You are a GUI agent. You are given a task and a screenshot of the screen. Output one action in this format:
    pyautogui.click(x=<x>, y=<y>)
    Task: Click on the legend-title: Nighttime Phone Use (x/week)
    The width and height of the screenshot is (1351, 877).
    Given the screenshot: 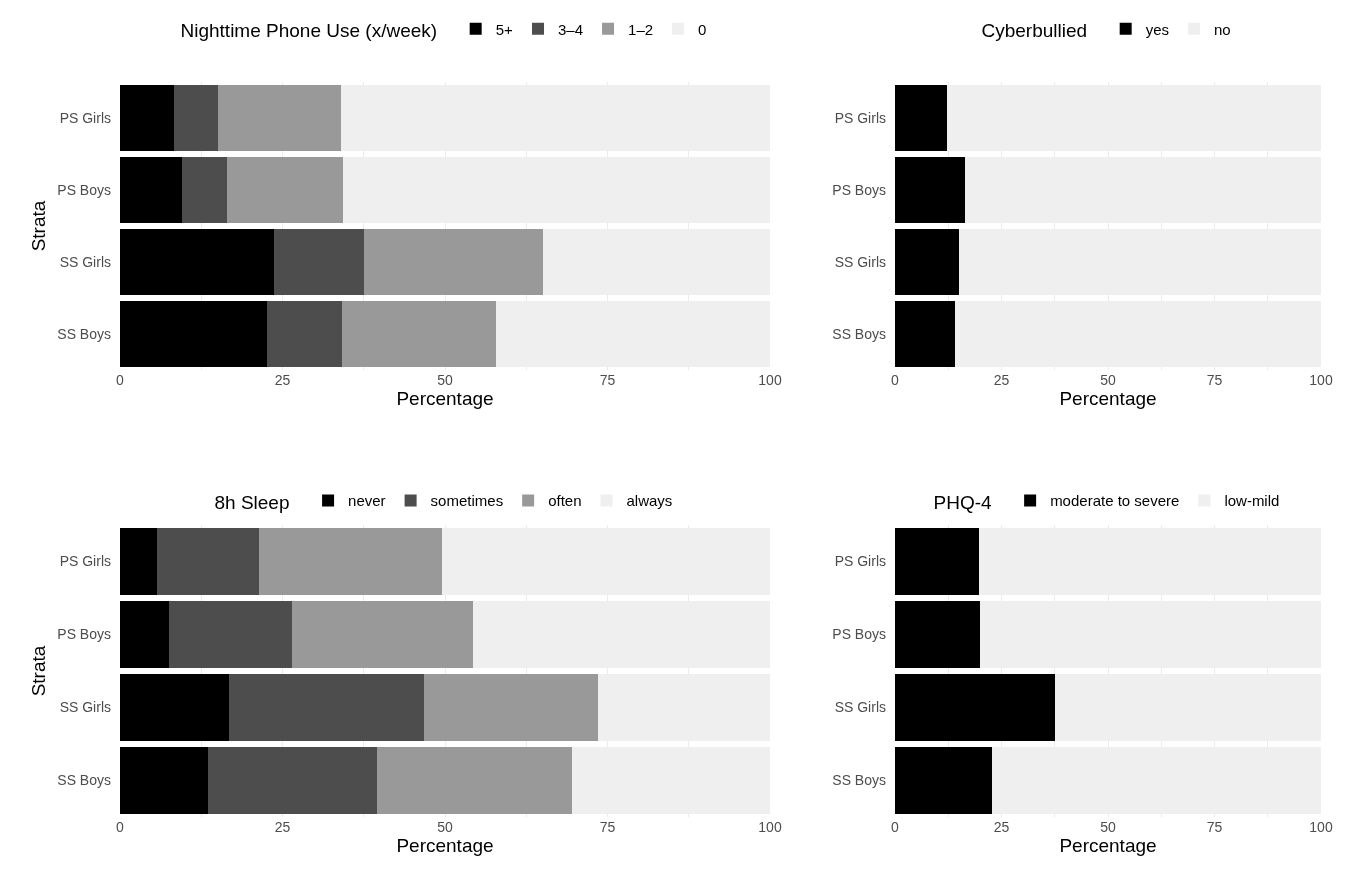 What is the action you would take?
    pyautogui.click(x=314, y=31)
    